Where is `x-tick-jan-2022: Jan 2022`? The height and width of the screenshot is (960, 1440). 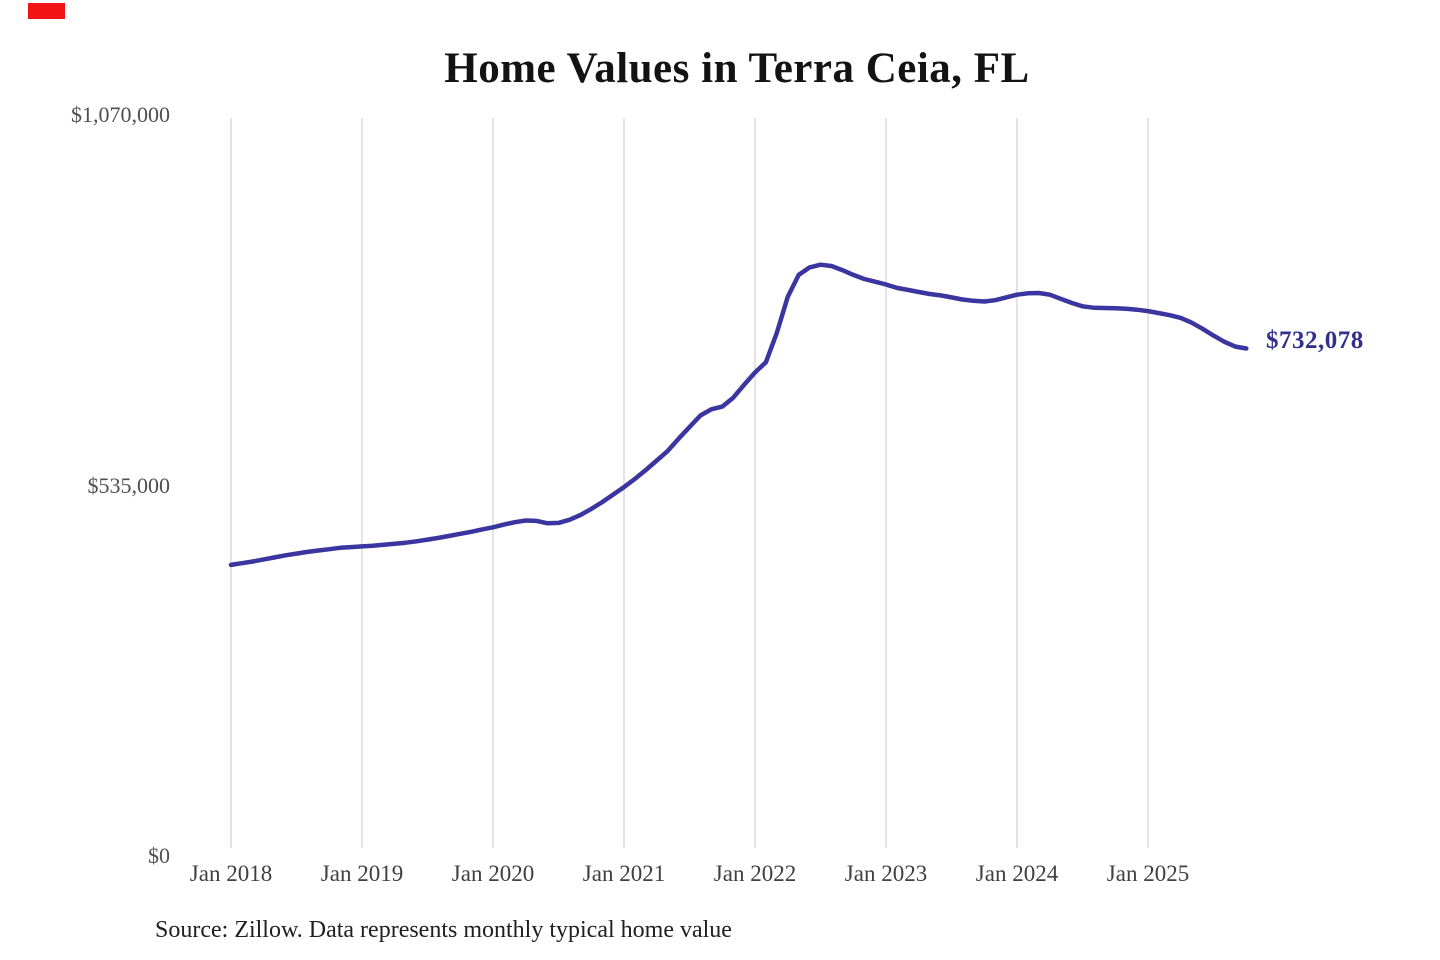
x-tick-jan-2022: Jan 2022 is located at coordinates (755, 873).